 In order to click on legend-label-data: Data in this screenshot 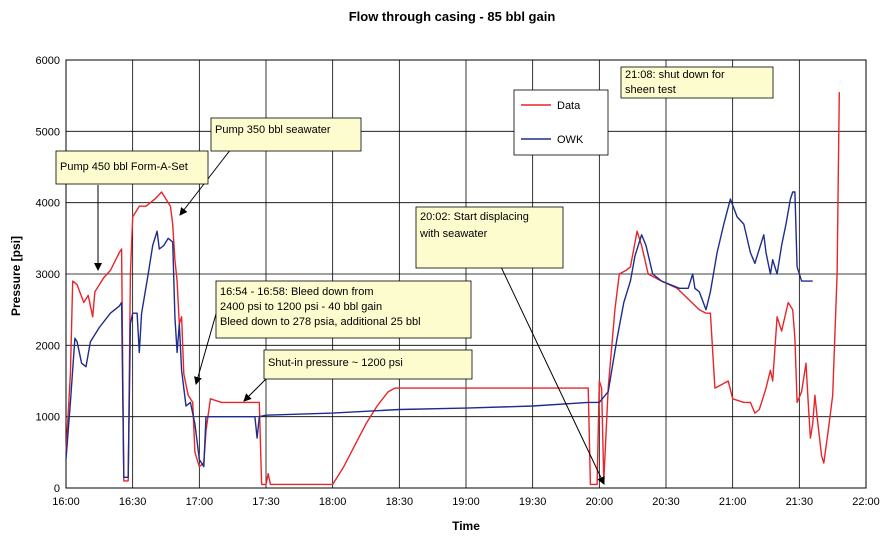, I will do `click(569, 106)`.